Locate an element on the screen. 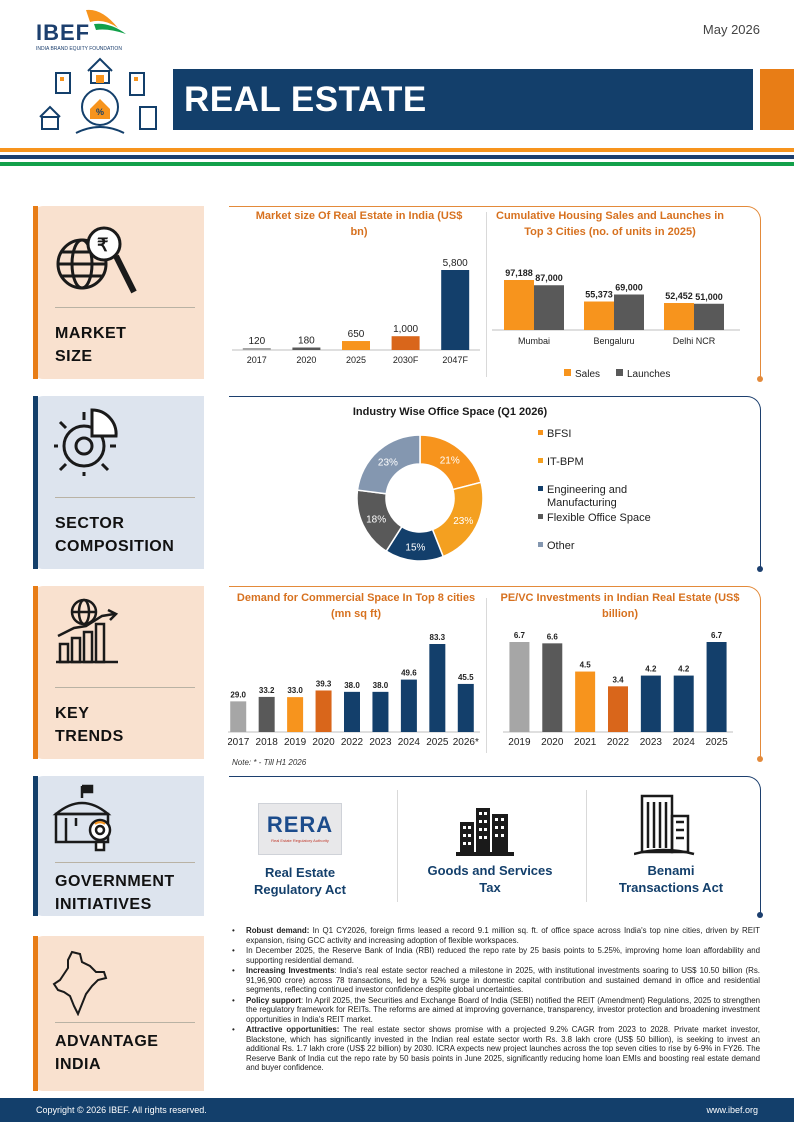  advantage-divider is located at coordinates (125, 1022).